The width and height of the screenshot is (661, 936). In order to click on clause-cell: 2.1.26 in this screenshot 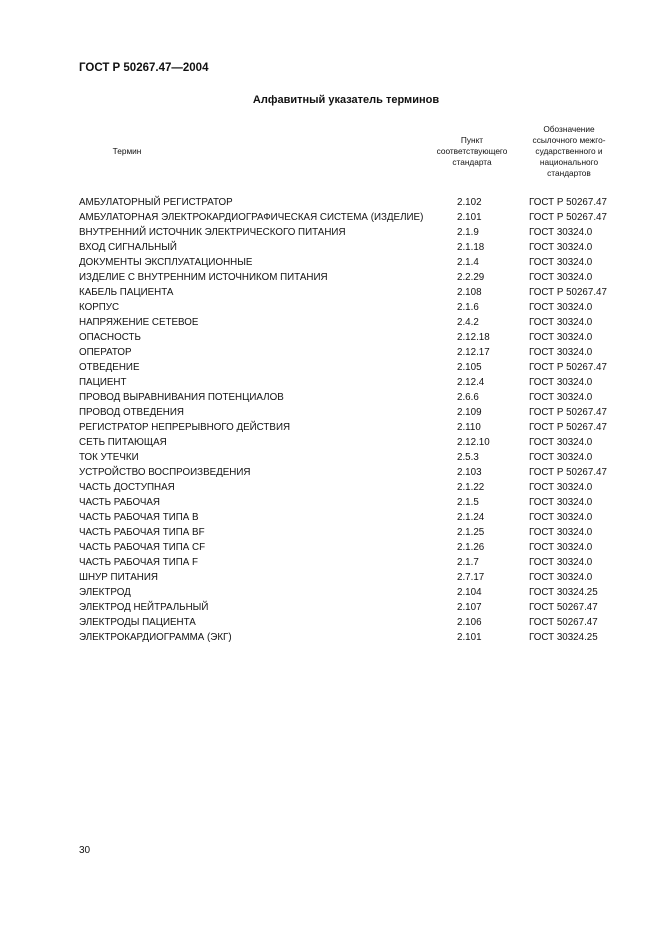, I will do `click(471, 547)`.